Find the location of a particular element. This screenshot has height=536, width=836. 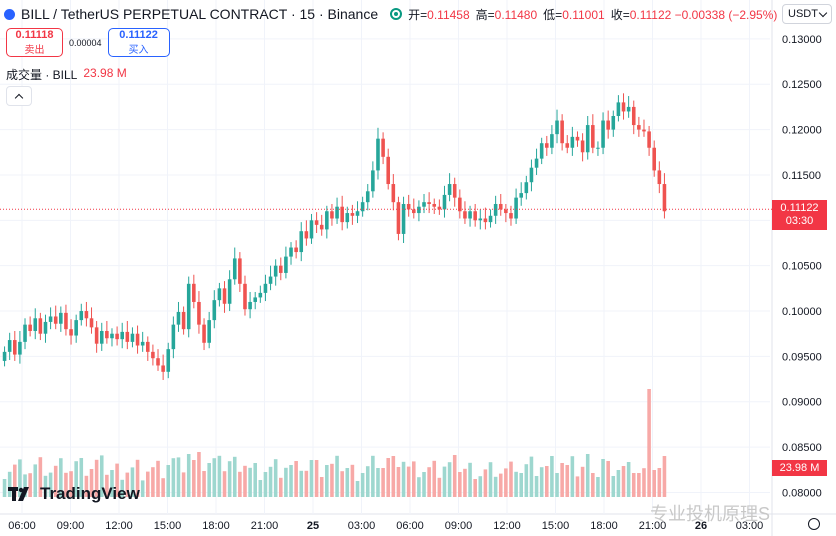

settings-icon is located at coordinates (814, 524).